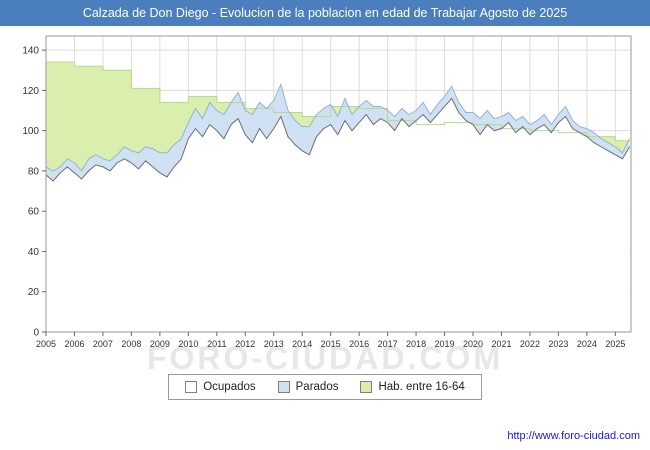  What do you see at coordinates (34, 292) in the screenshot?
I see `y-tick-label: 20` at bounding box center [34, 292].